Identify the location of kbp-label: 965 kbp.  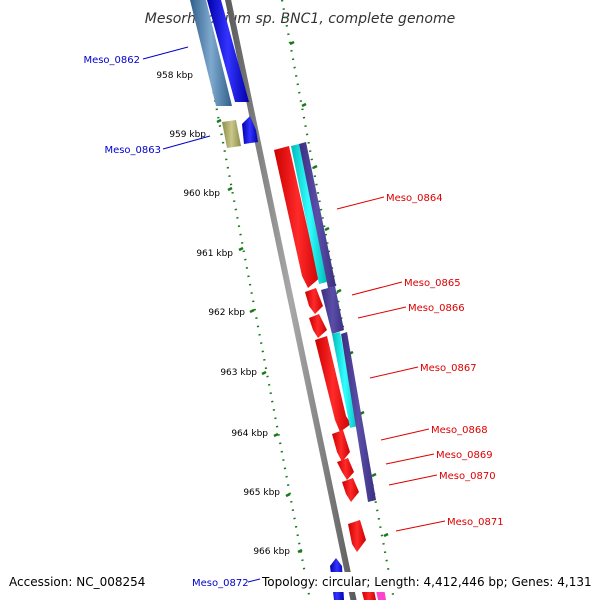
(261, 493).